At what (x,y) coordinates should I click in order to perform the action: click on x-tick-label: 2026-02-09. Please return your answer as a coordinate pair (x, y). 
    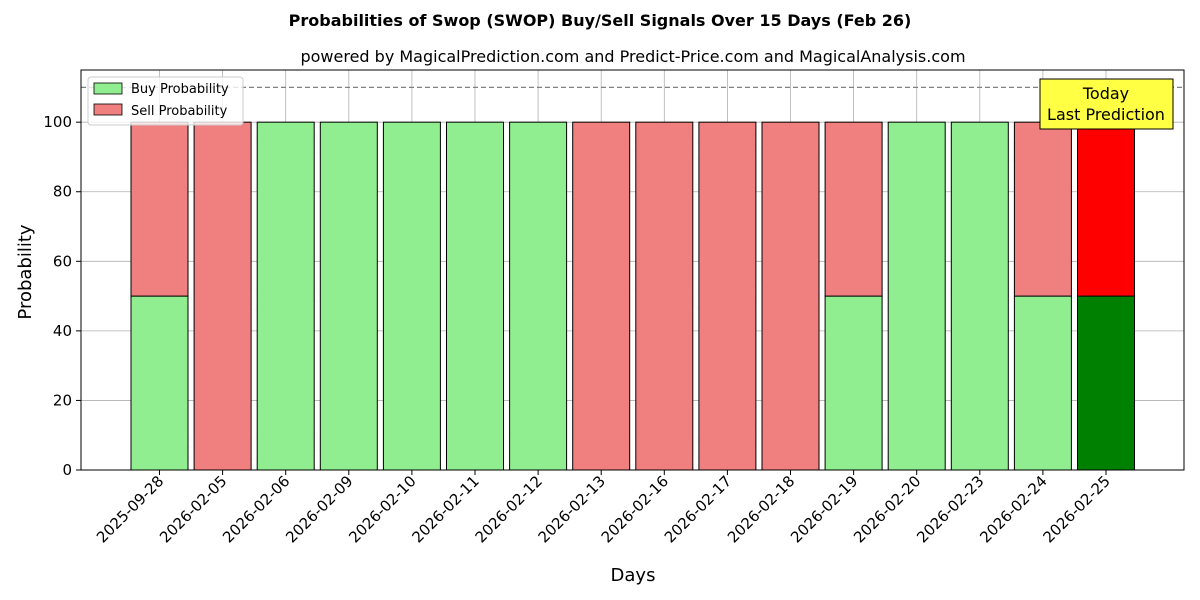
    Looking at the image, I should click on (319, 509).